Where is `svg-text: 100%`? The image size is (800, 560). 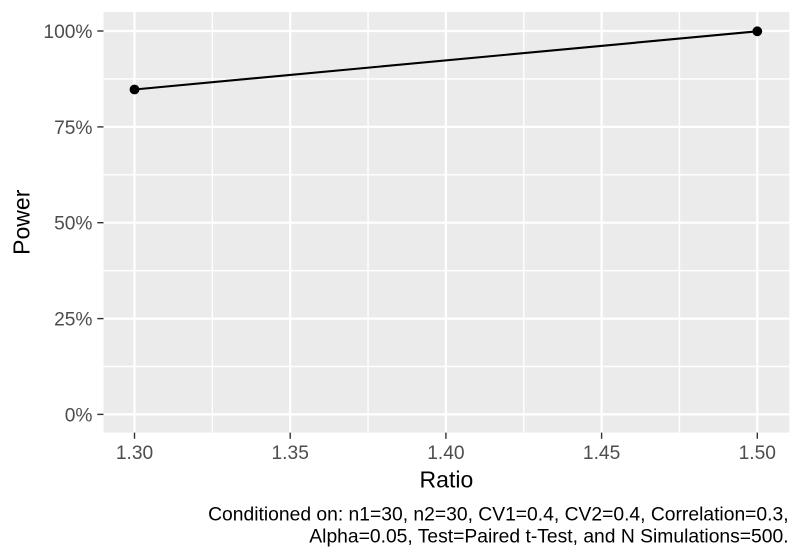 svg-text: 100% is located at coordinates (67, 32).